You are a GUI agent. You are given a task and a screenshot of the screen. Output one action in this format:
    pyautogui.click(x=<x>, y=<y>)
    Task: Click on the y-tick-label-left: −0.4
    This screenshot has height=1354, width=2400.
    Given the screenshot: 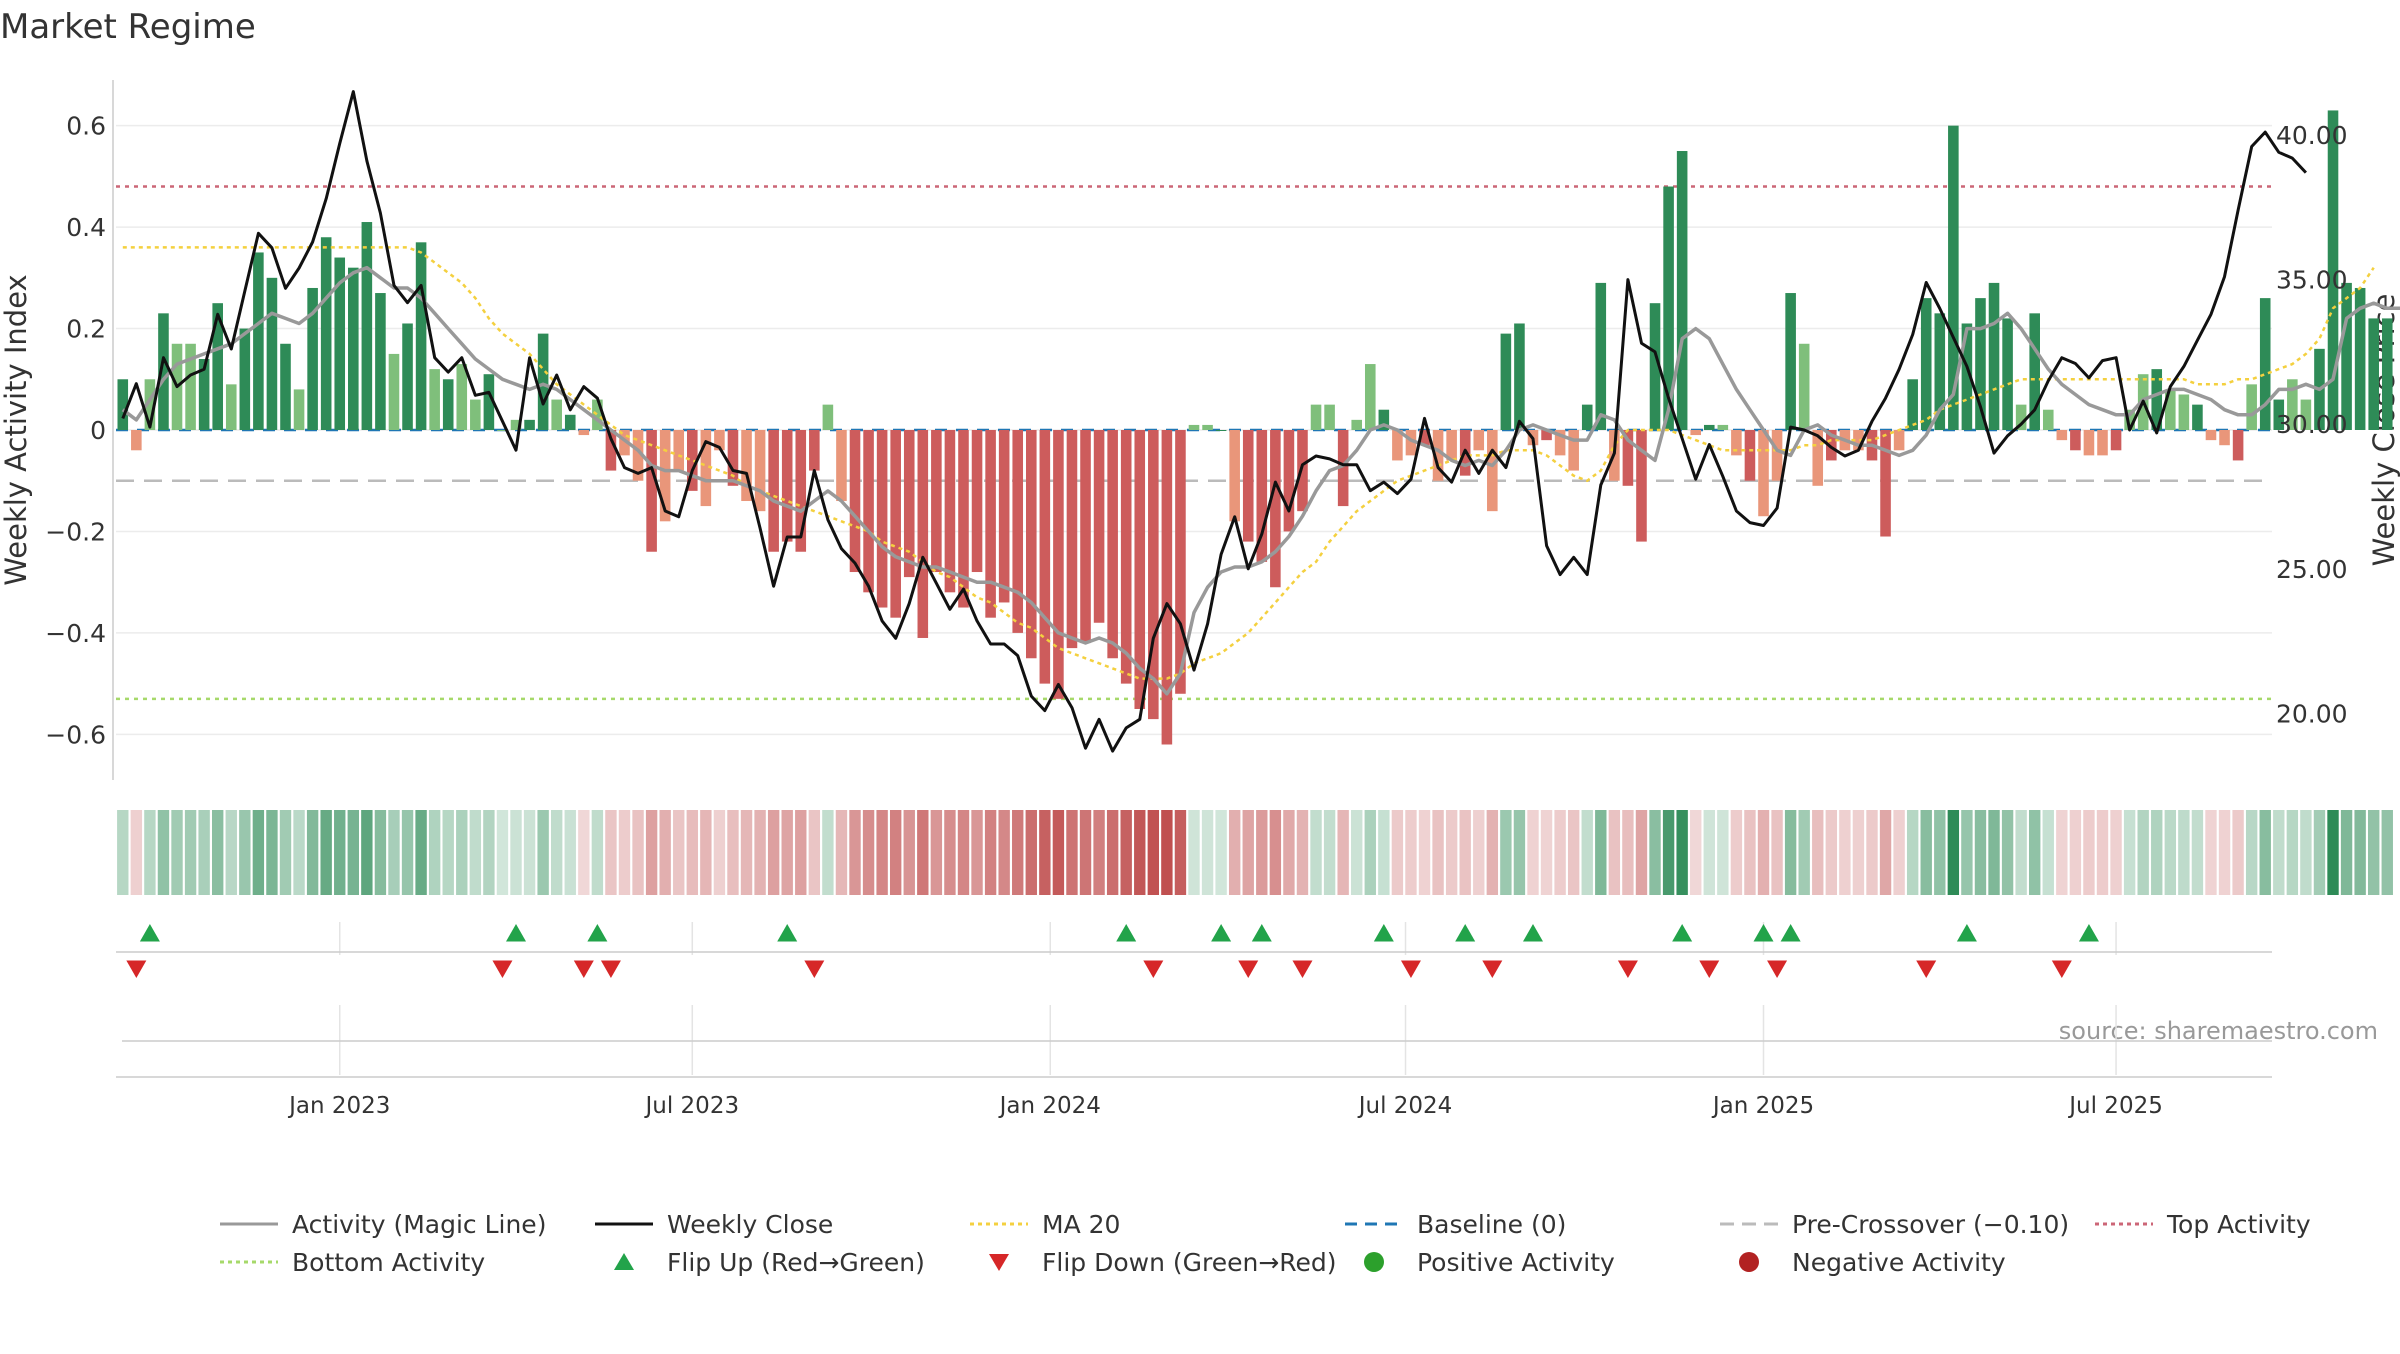 What is the action you would take?
    pyautogui.click(x=75, y=633)
    